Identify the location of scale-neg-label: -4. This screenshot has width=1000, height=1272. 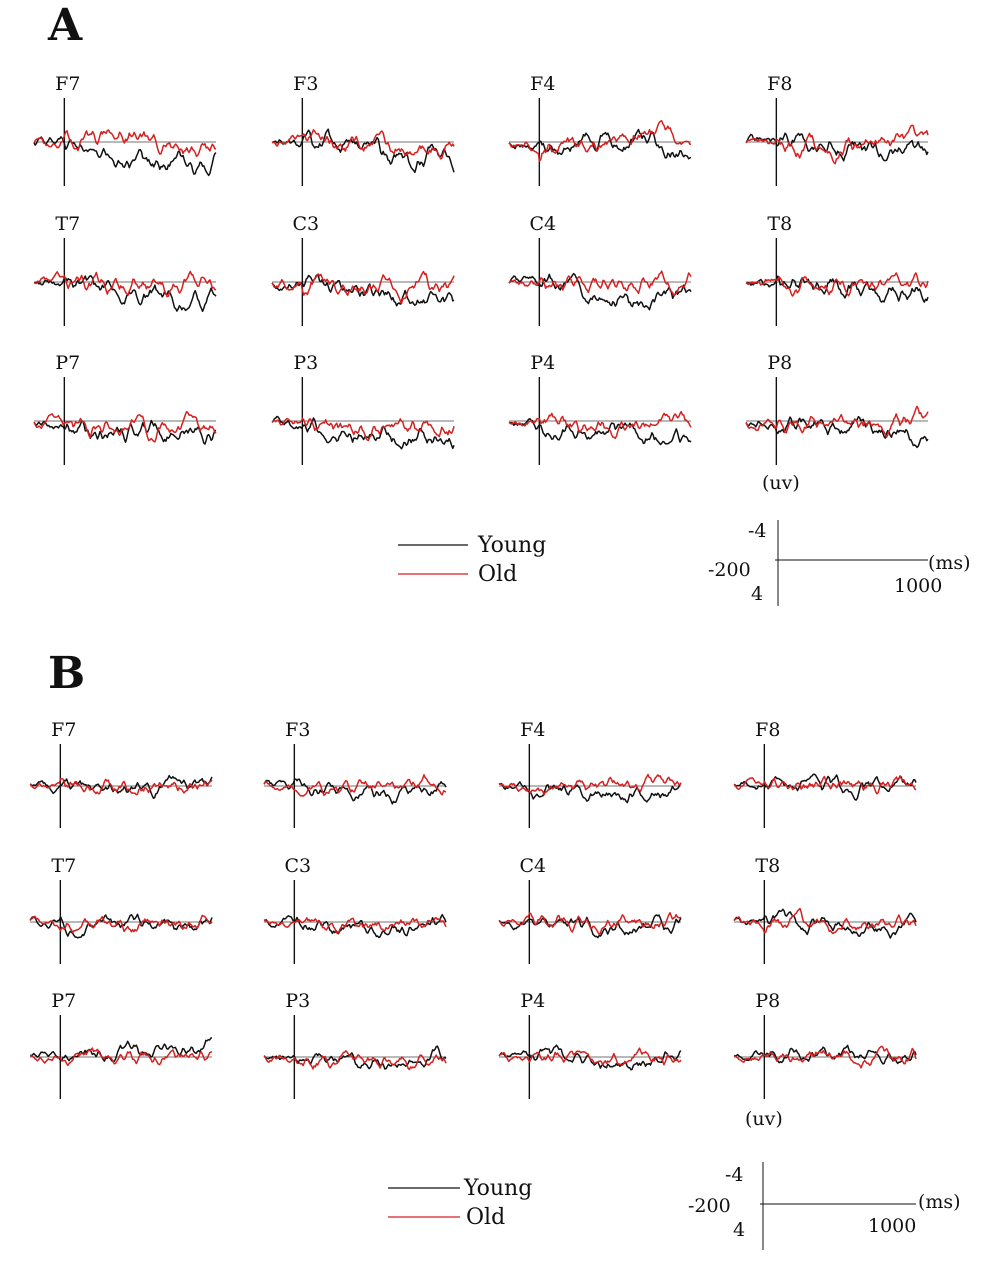
(734, 1175).